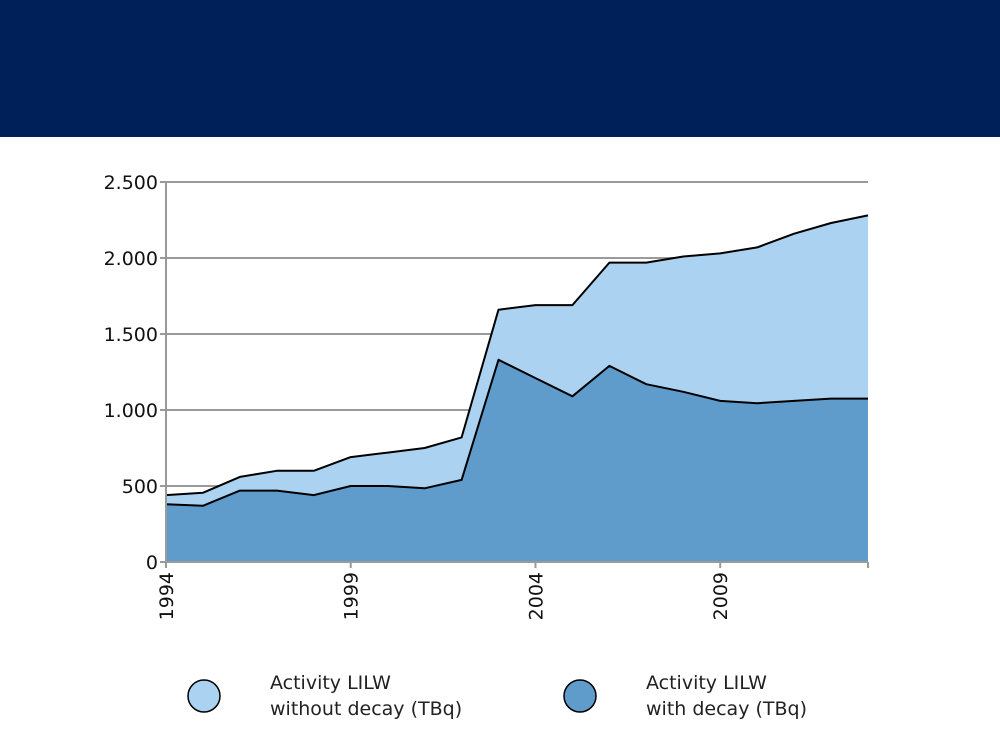 This screenshot has height=750, width=1000. I want to click on y-tick-labels: 0 500 1.000 1.500 2.000 2.500, so click(131, 373).